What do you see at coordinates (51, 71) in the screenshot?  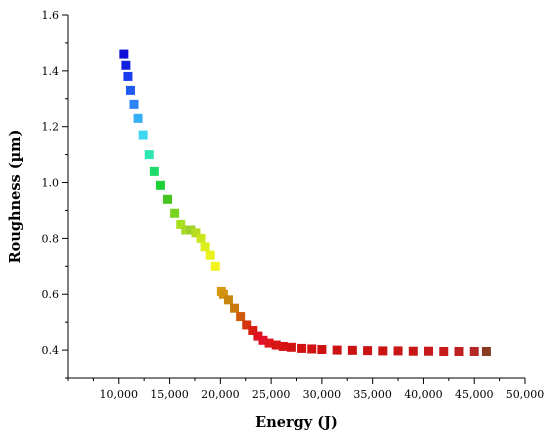 I see `y-tick-label: 1.4` at bounding box center [51, 71].